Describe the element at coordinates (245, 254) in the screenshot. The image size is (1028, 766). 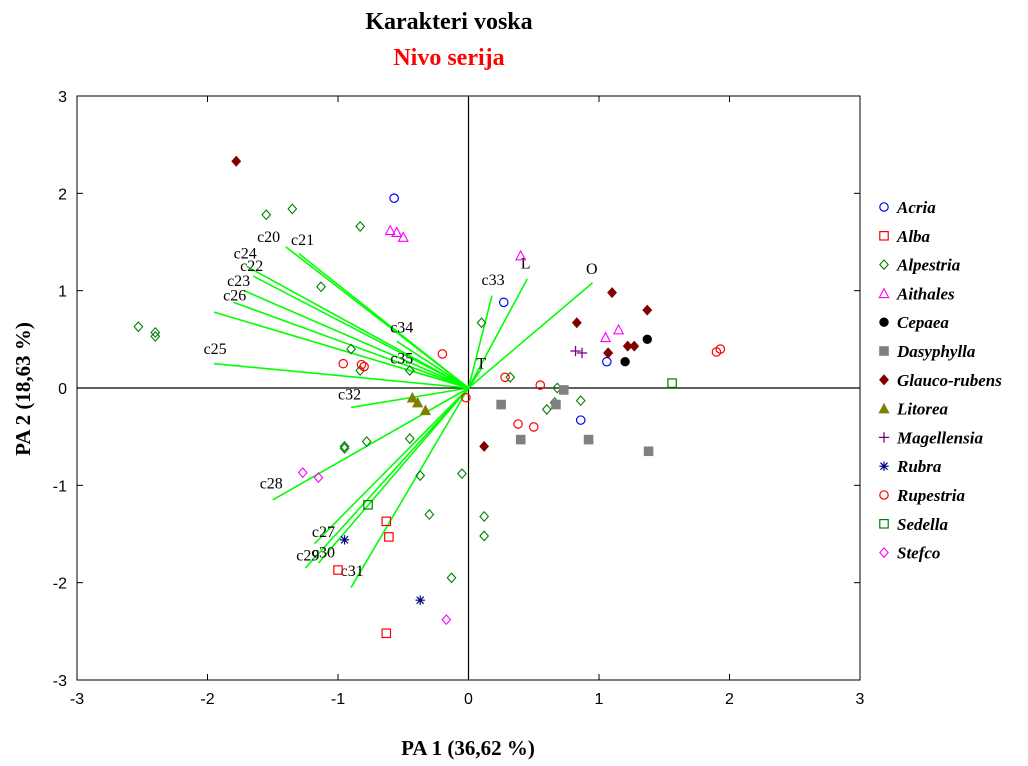
I see `vector-label-c24: c24` at that location.